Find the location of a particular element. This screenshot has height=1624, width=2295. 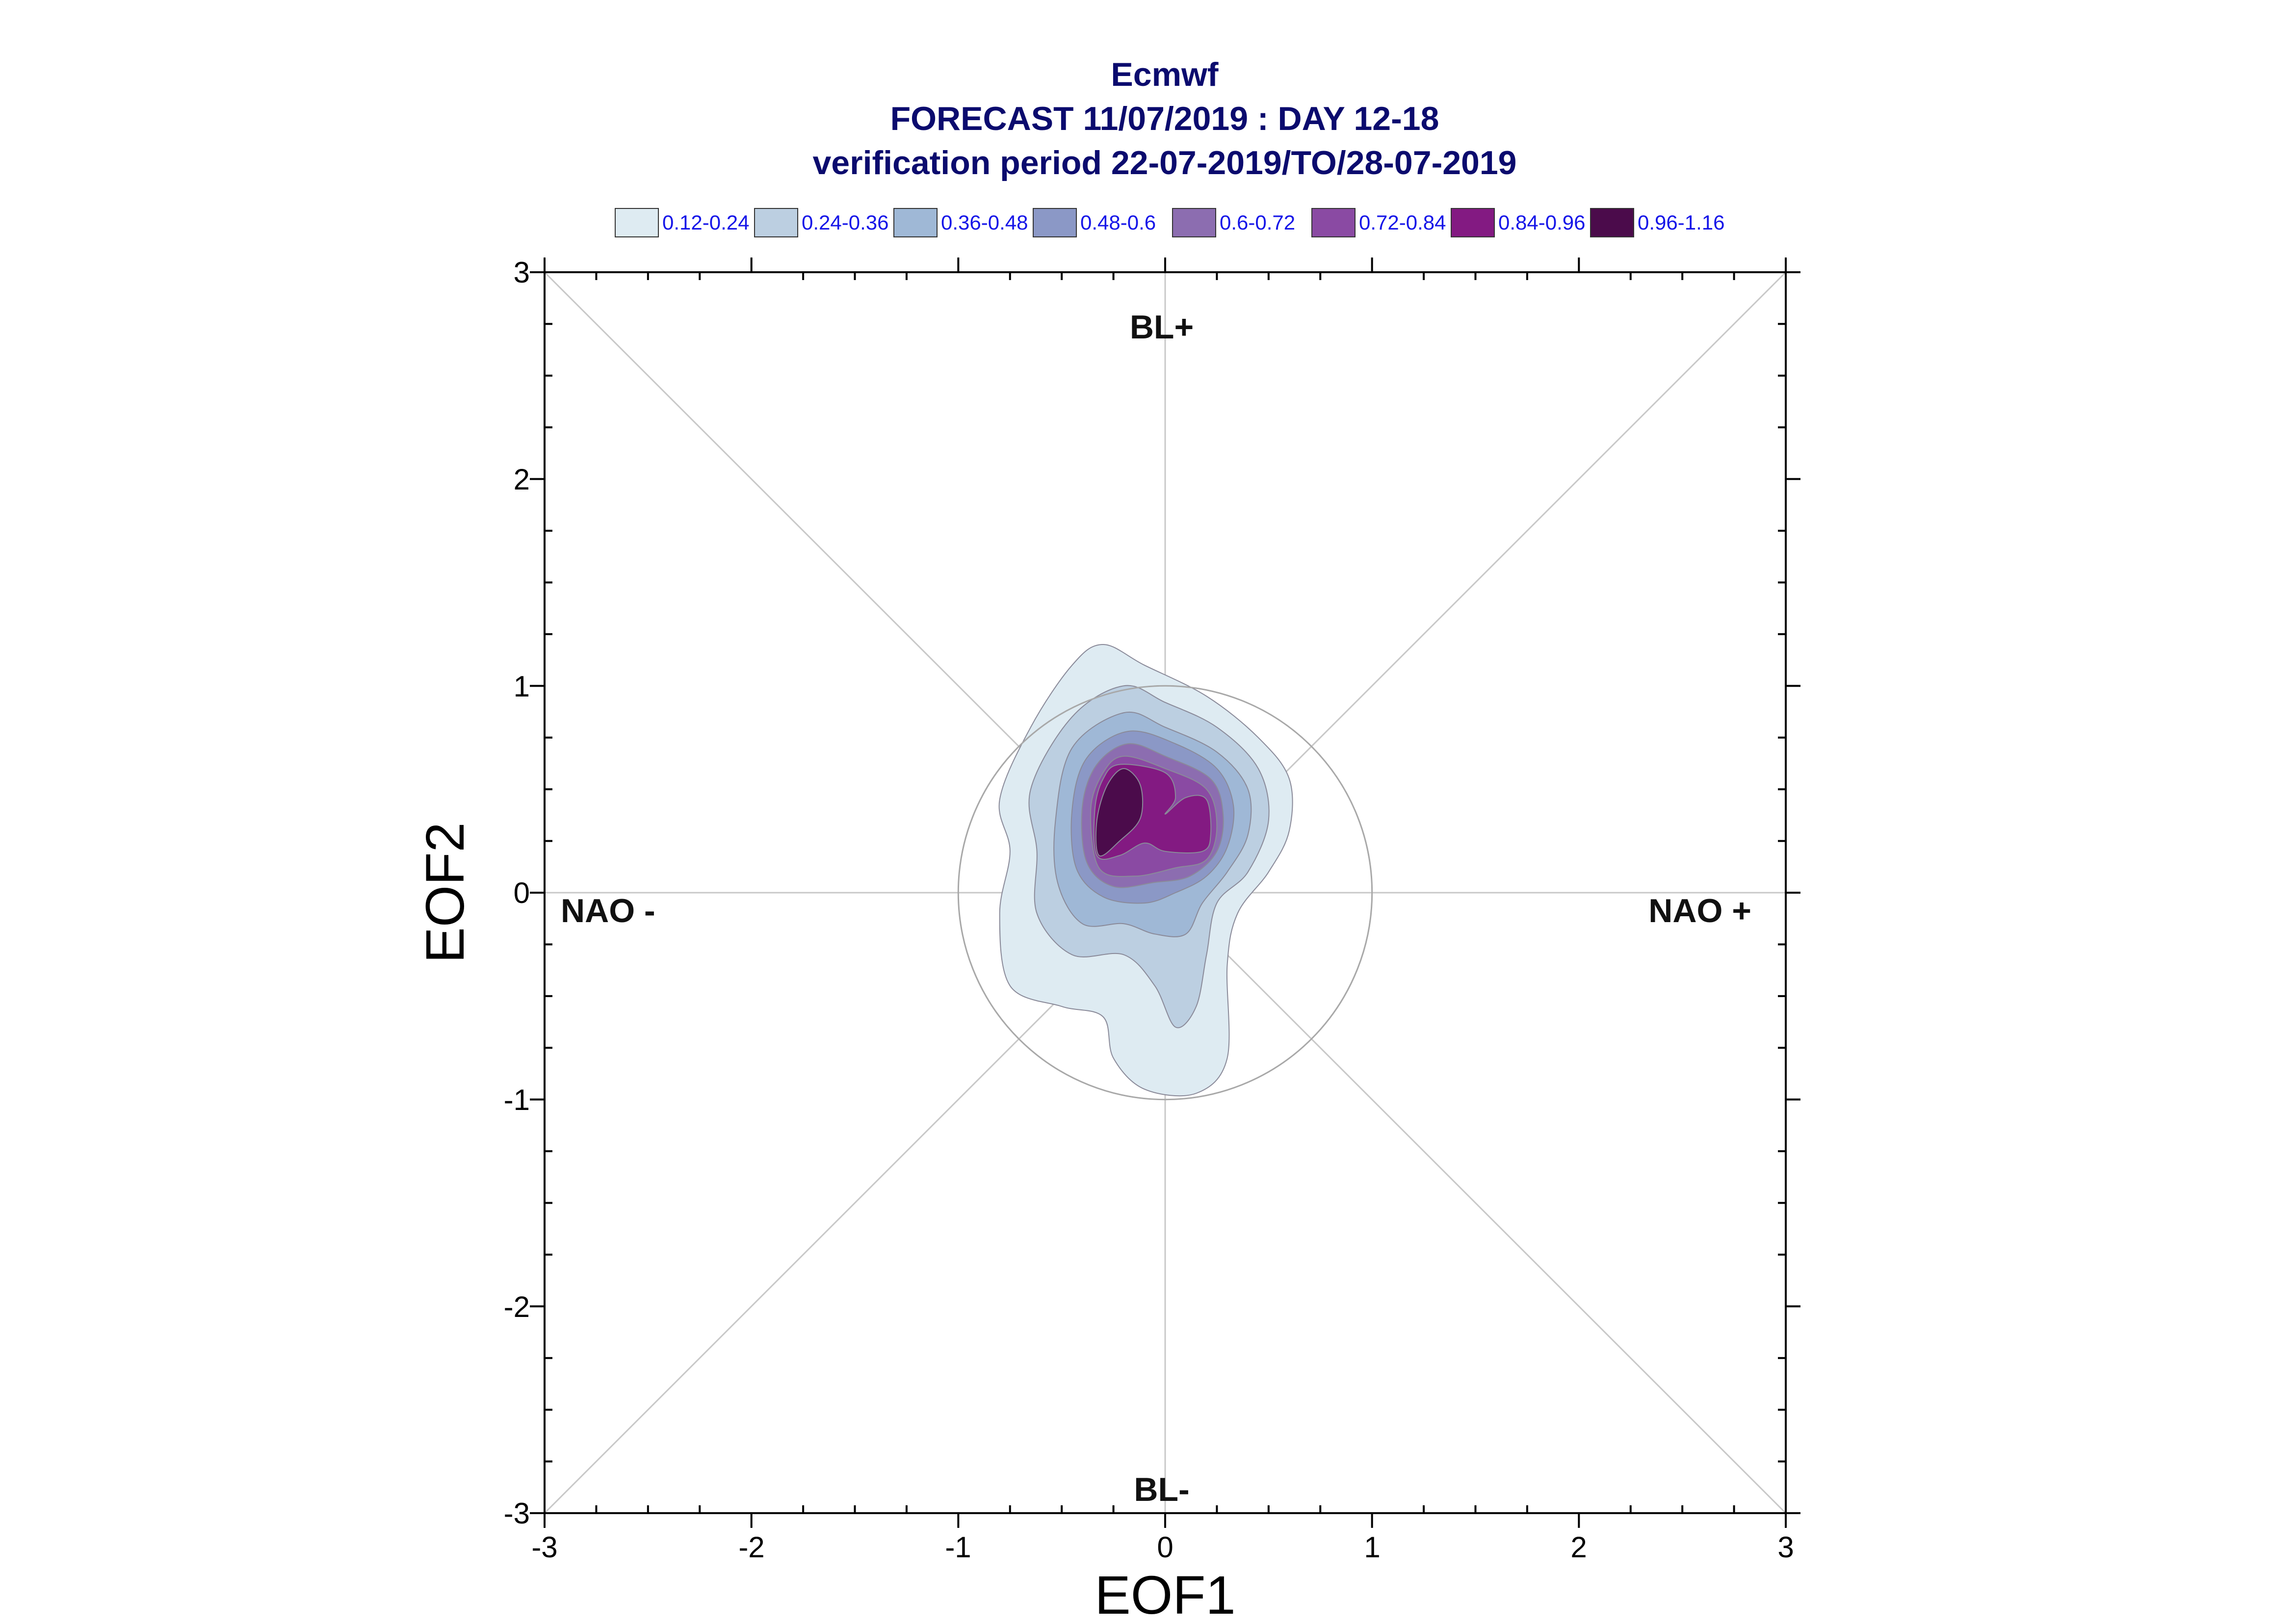

x-axis-title: EOF1 is located at coordinates (1165, 1594).